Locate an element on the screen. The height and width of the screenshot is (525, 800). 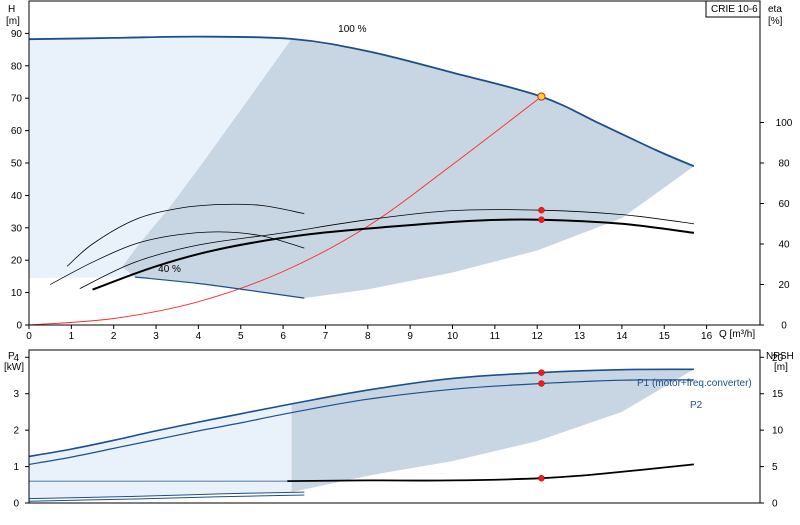
power-tick-label: 0 is located at coordinates (16, 504).